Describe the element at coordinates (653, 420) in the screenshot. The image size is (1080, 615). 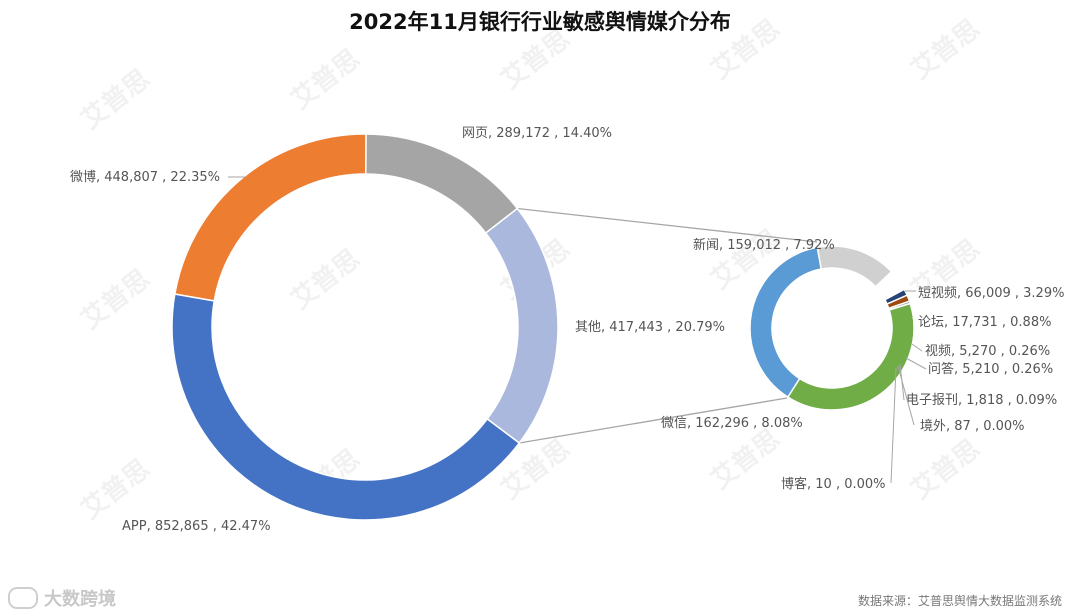
I see `connector-line-bottom` at that location.